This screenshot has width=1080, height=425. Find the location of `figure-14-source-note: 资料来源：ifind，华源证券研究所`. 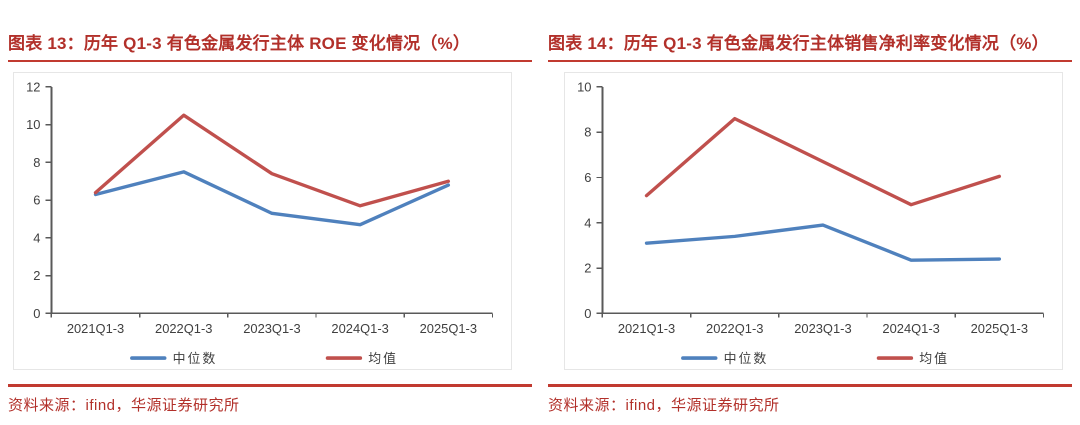

figure-14-source-note: 资料来源：ifind，华源证券研究所 is located at coordinates (664, 405).